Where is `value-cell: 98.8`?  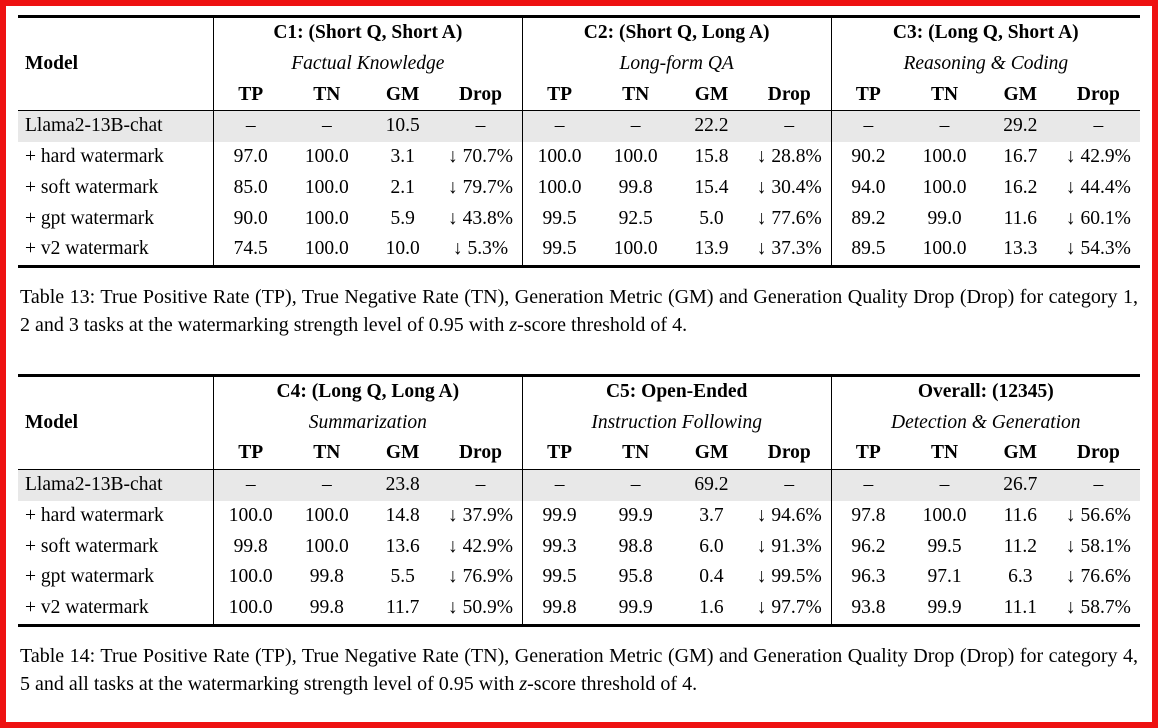 value-cell: 98.8 is located at coordinates (635, 546).